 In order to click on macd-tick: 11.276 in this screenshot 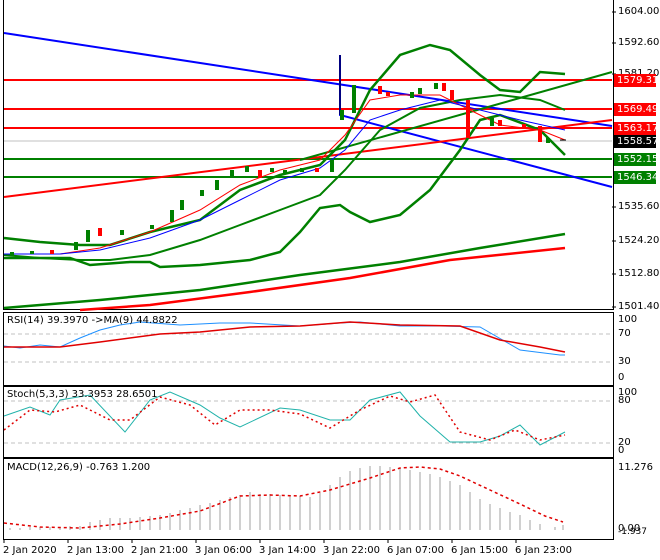, I will do `click(635, 467)`.